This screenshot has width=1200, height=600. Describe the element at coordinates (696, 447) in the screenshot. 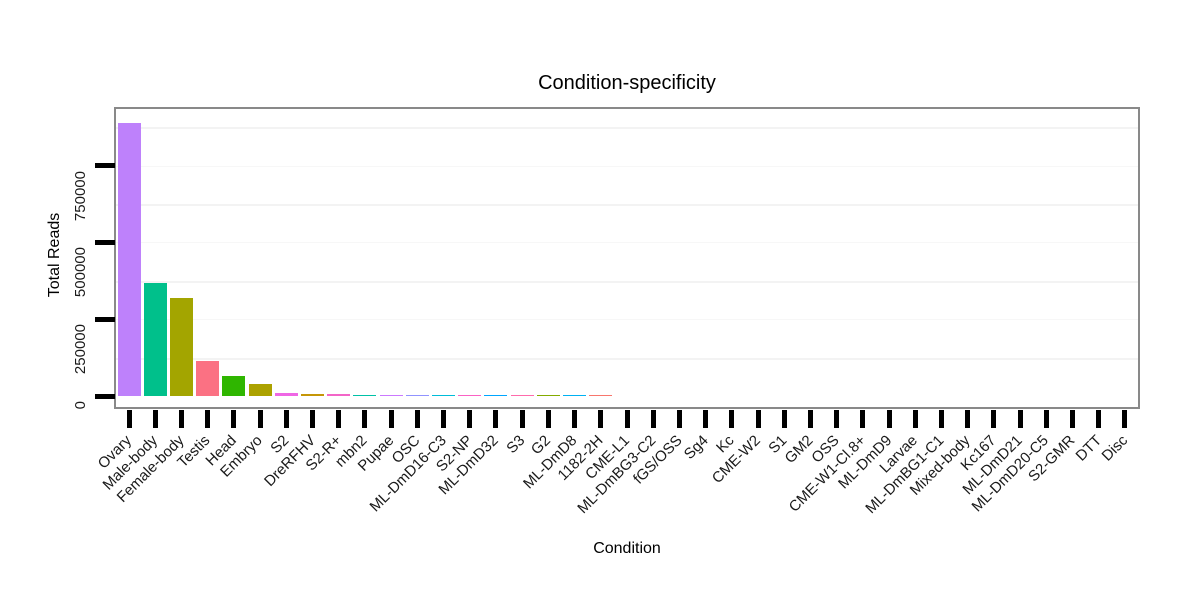

I see `x-axis-tick-label: Sg4` at that location.